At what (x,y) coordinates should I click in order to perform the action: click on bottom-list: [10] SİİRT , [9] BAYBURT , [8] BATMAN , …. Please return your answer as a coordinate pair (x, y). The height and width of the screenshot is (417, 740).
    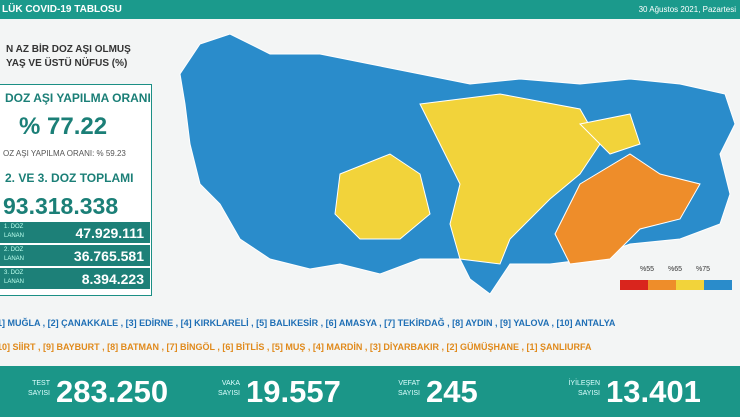
    Looking at the image, I should click on (296, 347).